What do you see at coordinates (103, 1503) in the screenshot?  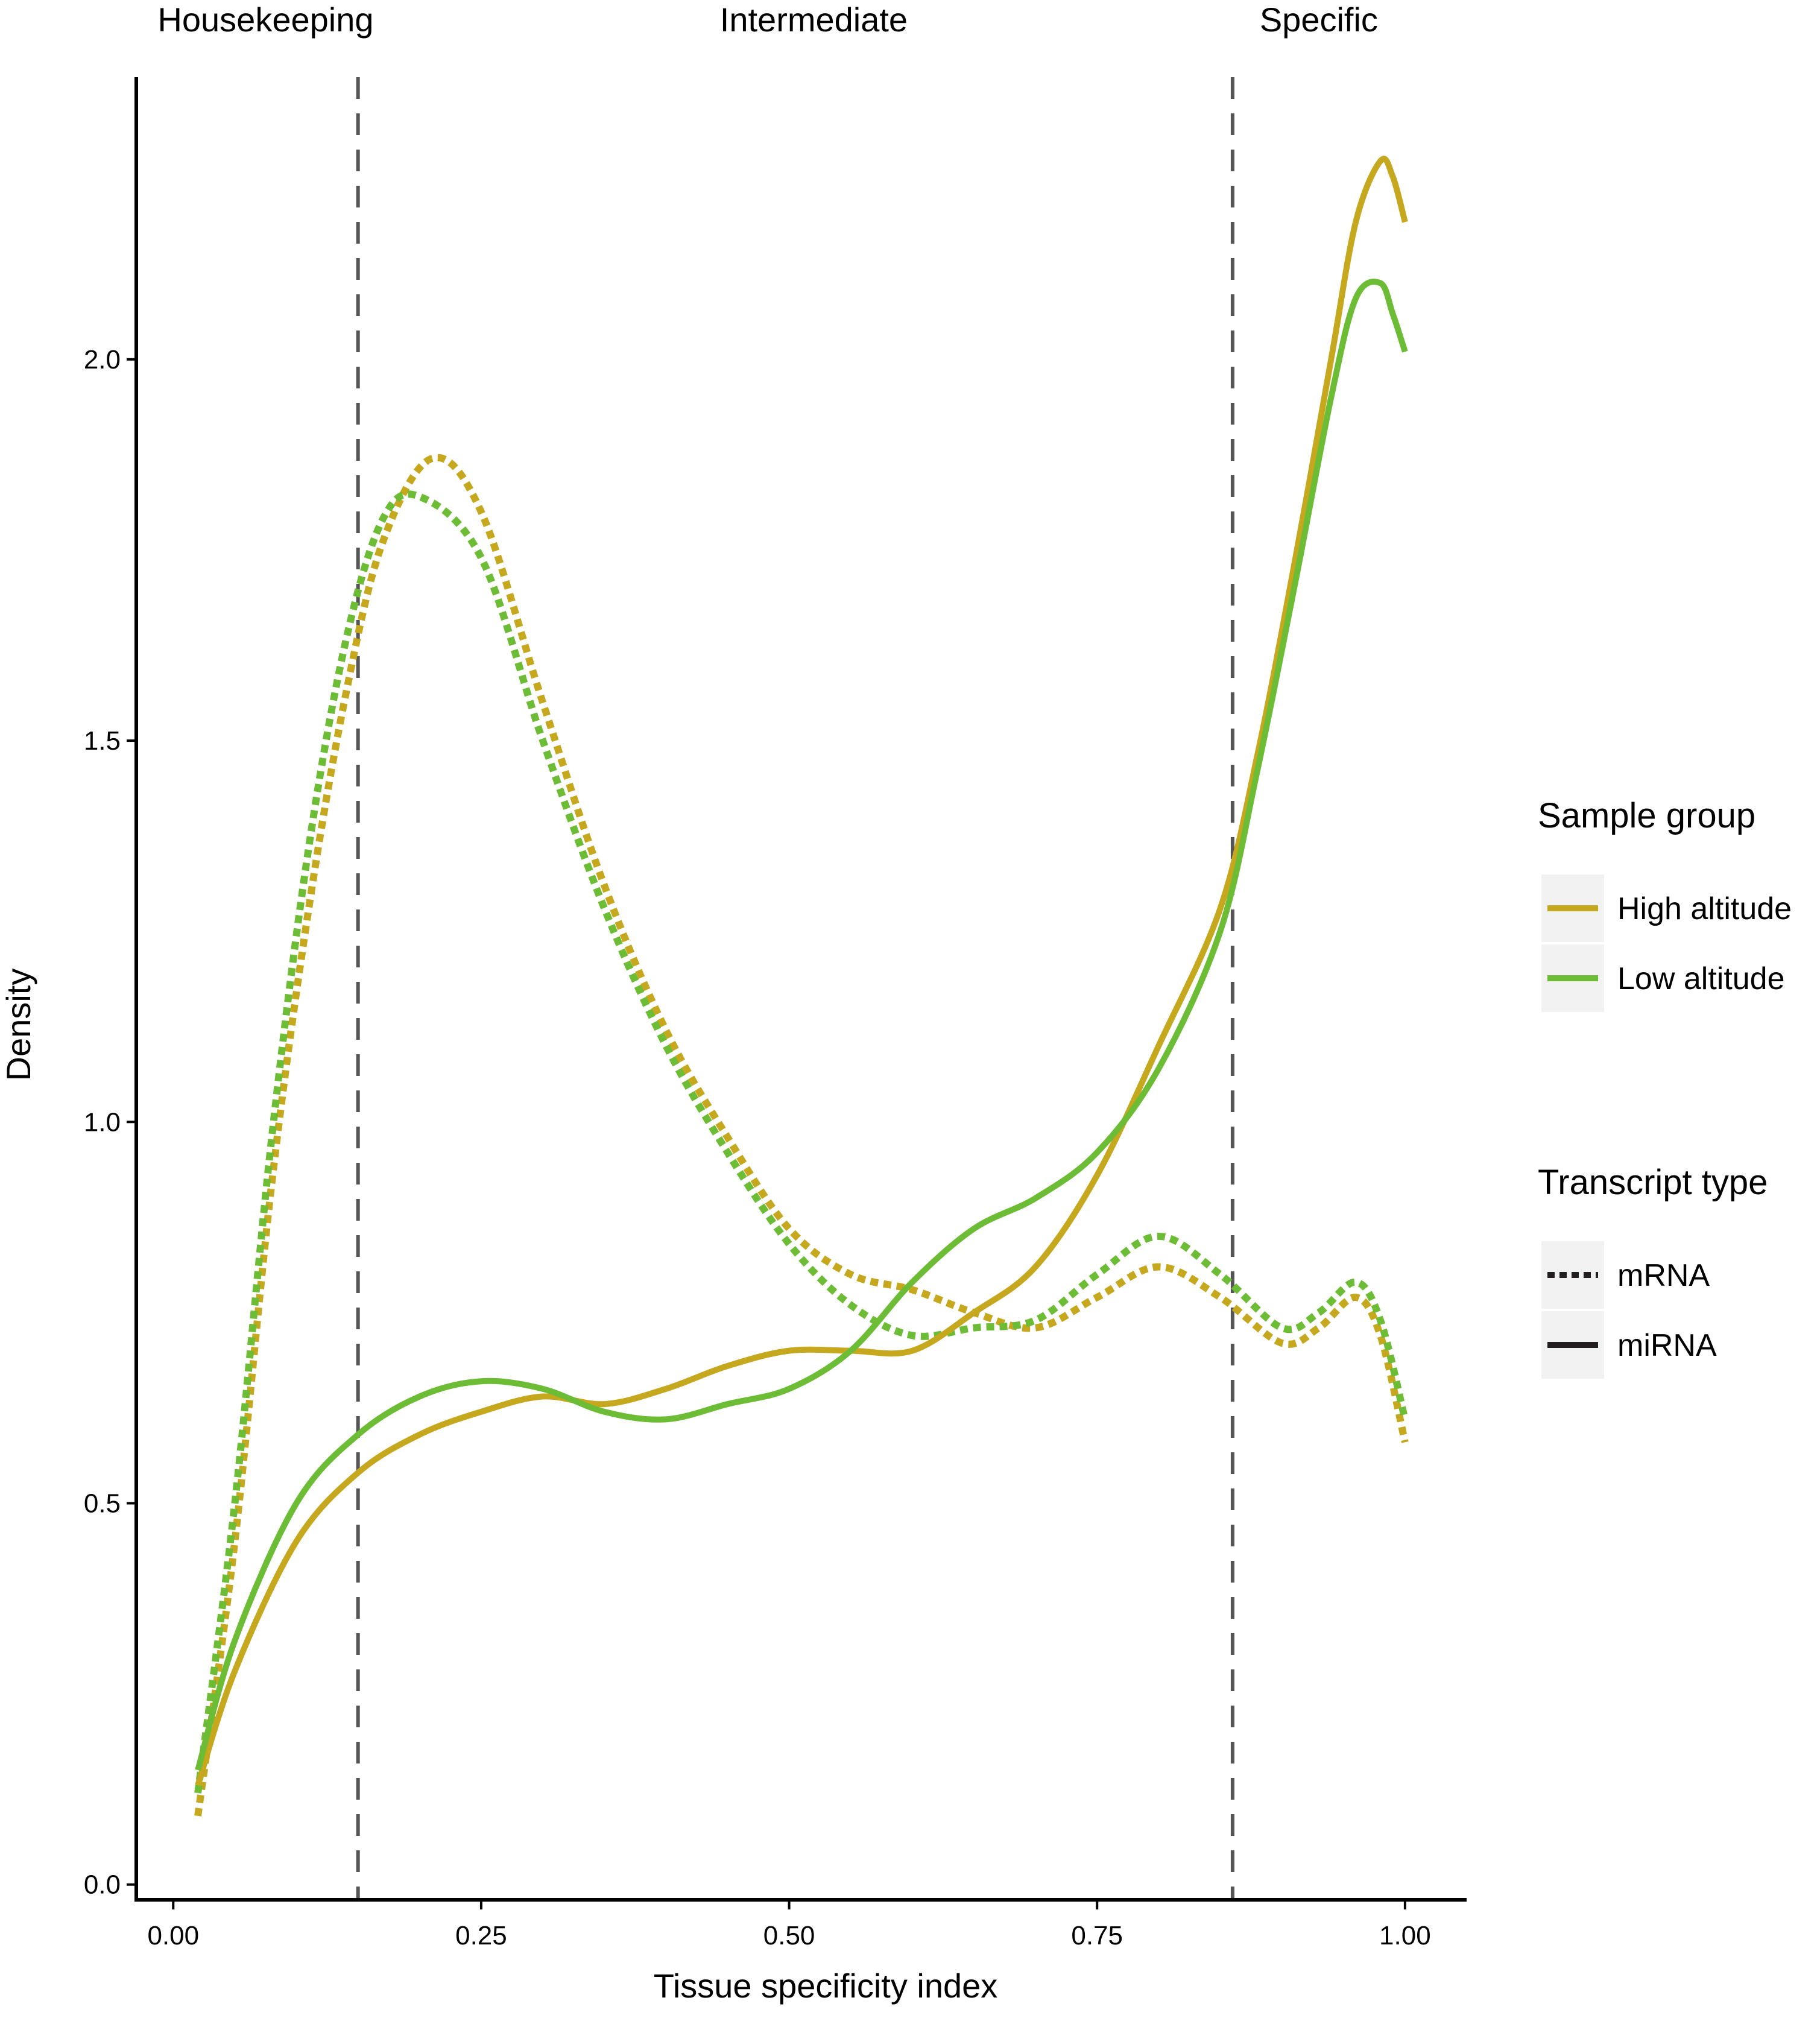 I see `y-tick-label: 0.5` at bounding box center [103, 1503].